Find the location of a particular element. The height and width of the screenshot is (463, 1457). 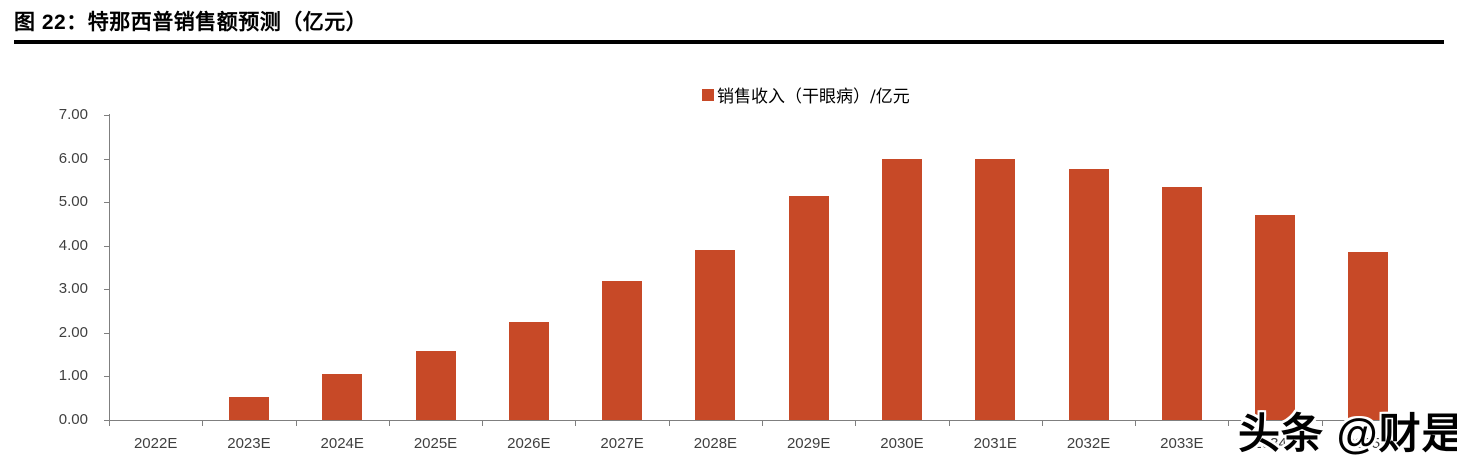

x-axis-label: 2031E is located at coordinates (995, 443).